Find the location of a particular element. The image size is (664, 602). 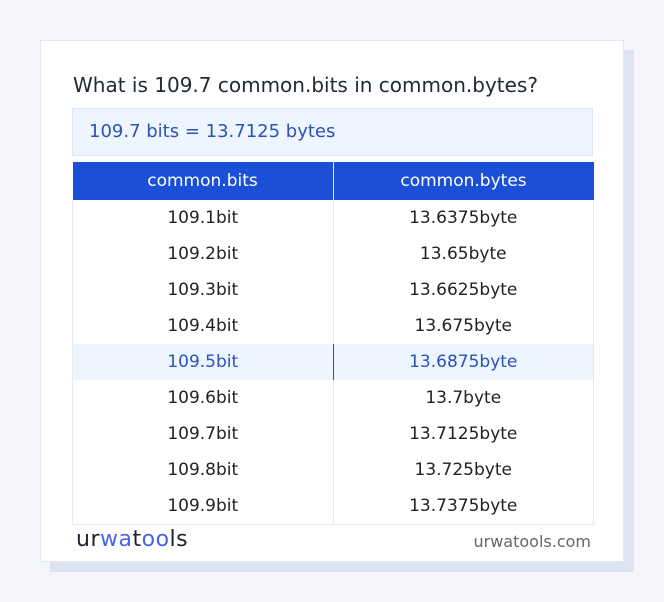

cell-bits: 109.1bit is located at coordinates (203, 218).